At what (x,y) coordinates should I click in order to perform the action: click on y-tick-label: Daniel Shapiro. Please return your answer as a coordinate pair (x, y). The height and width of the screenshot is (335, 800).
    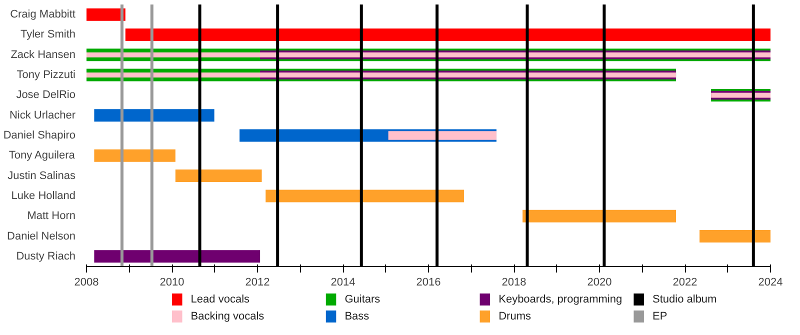
    Looking at the image, I should click on (39, 136).